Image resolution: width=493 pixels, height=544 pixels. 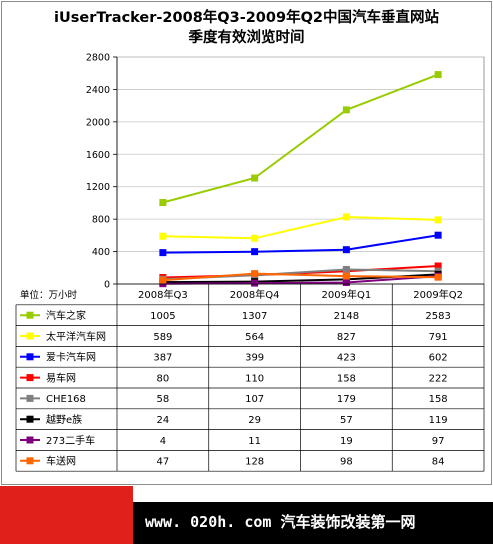 I want to click on series-name: 爱卡汽车网, so click(x=71, y=357).